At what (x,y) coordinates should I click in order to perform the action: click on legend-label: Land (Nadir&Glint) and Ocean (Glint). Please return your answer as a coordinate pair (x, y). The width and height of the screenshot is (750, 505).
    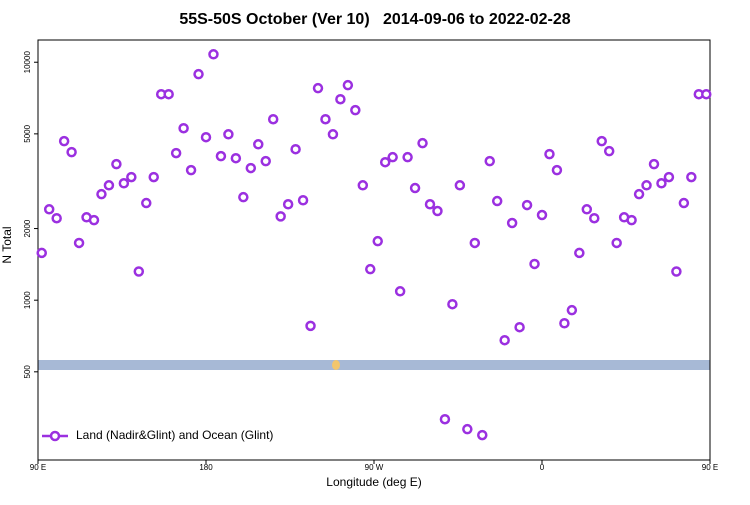
    Looking at the image, I should click on (174, 435).